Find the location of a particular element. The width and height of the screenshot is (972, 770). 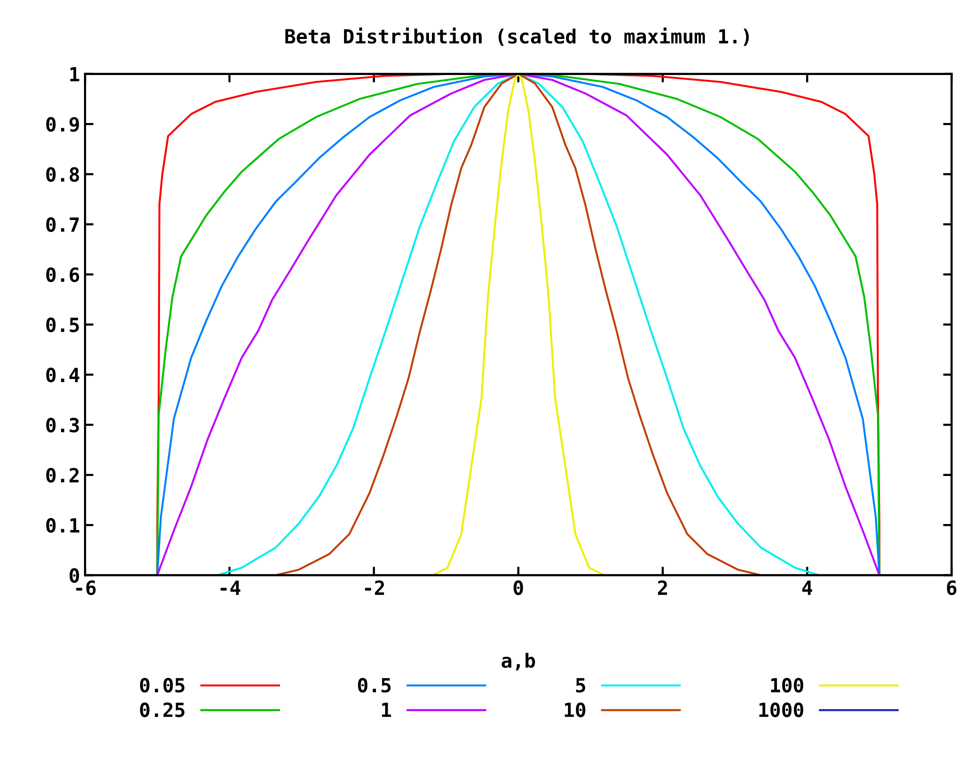

y-tick-label: 0.5 is located at coordinates (62, 325).